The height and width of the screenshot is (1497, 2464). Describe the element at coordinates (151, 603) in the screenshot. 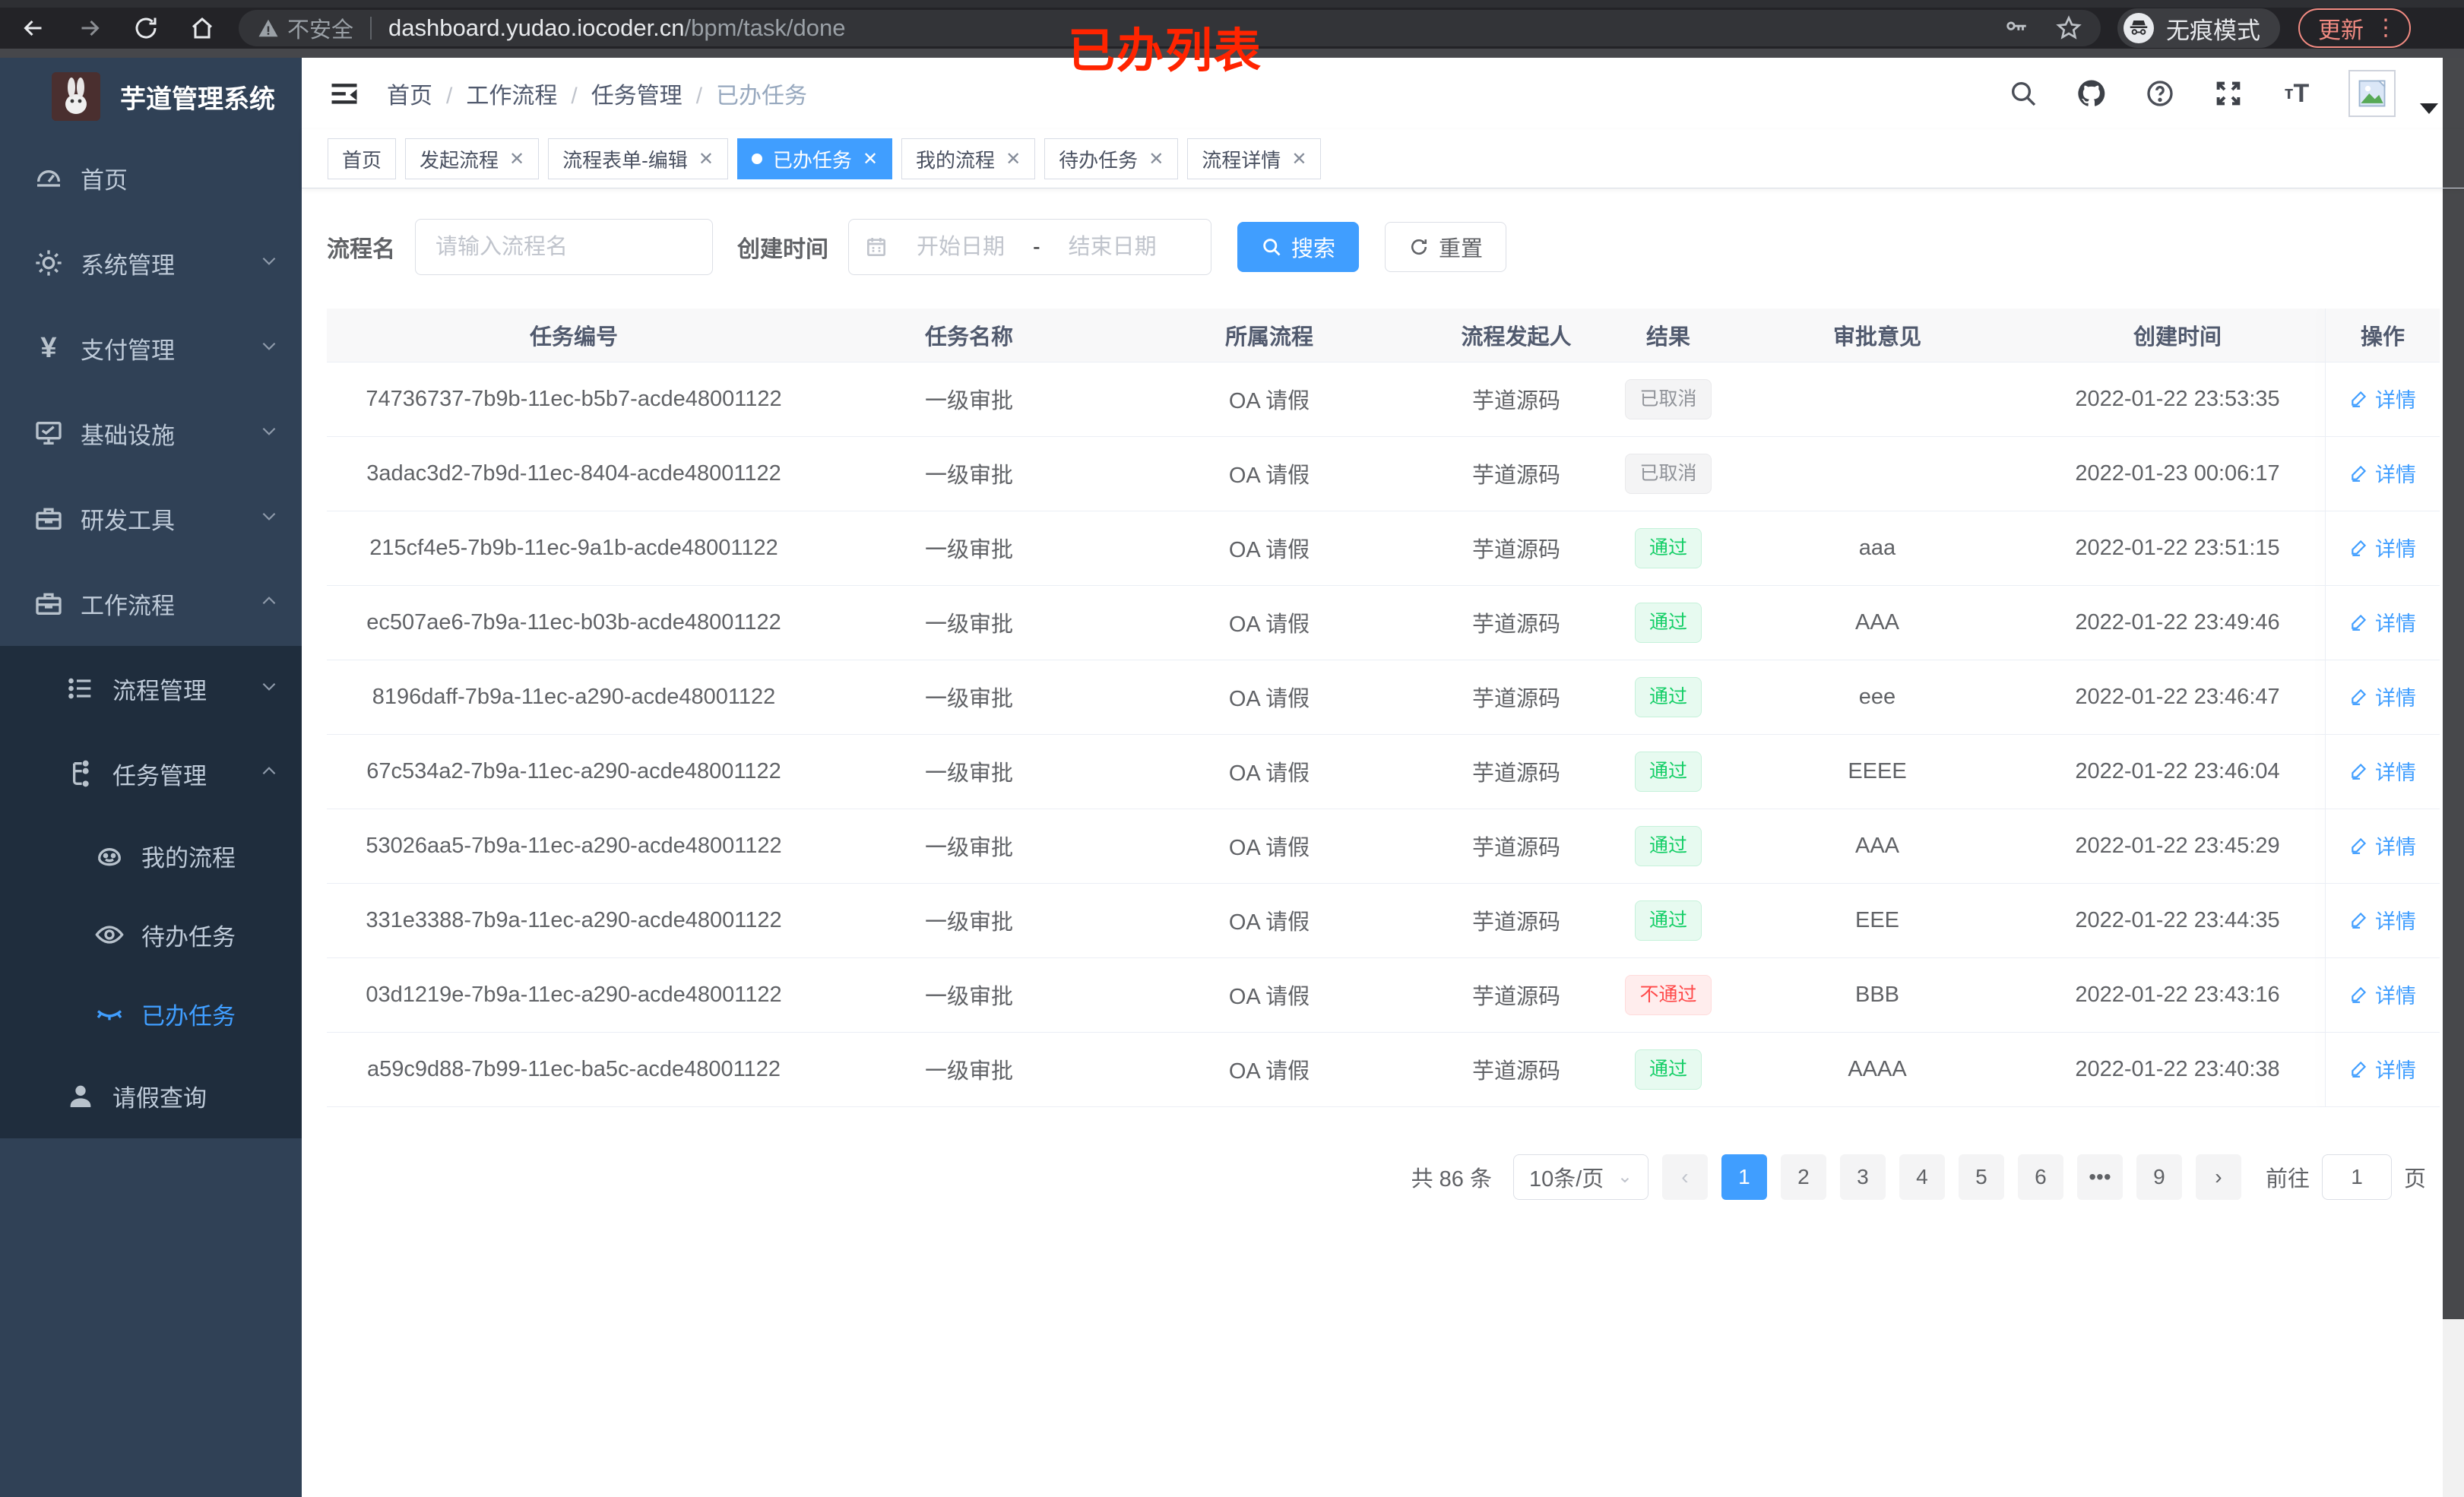

I see `sidebar-item-workflow: 工作流程` at that location.